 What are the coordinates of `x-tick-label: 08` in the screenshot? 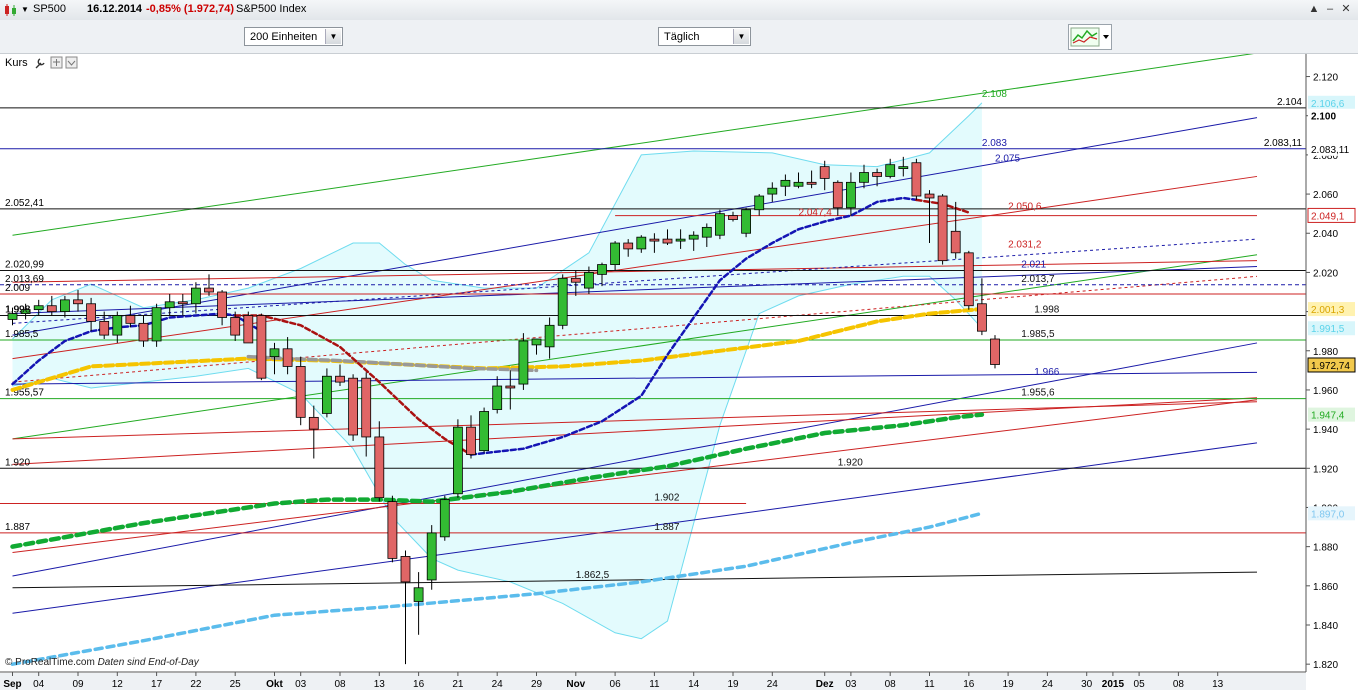 It's located at (1179, 684).